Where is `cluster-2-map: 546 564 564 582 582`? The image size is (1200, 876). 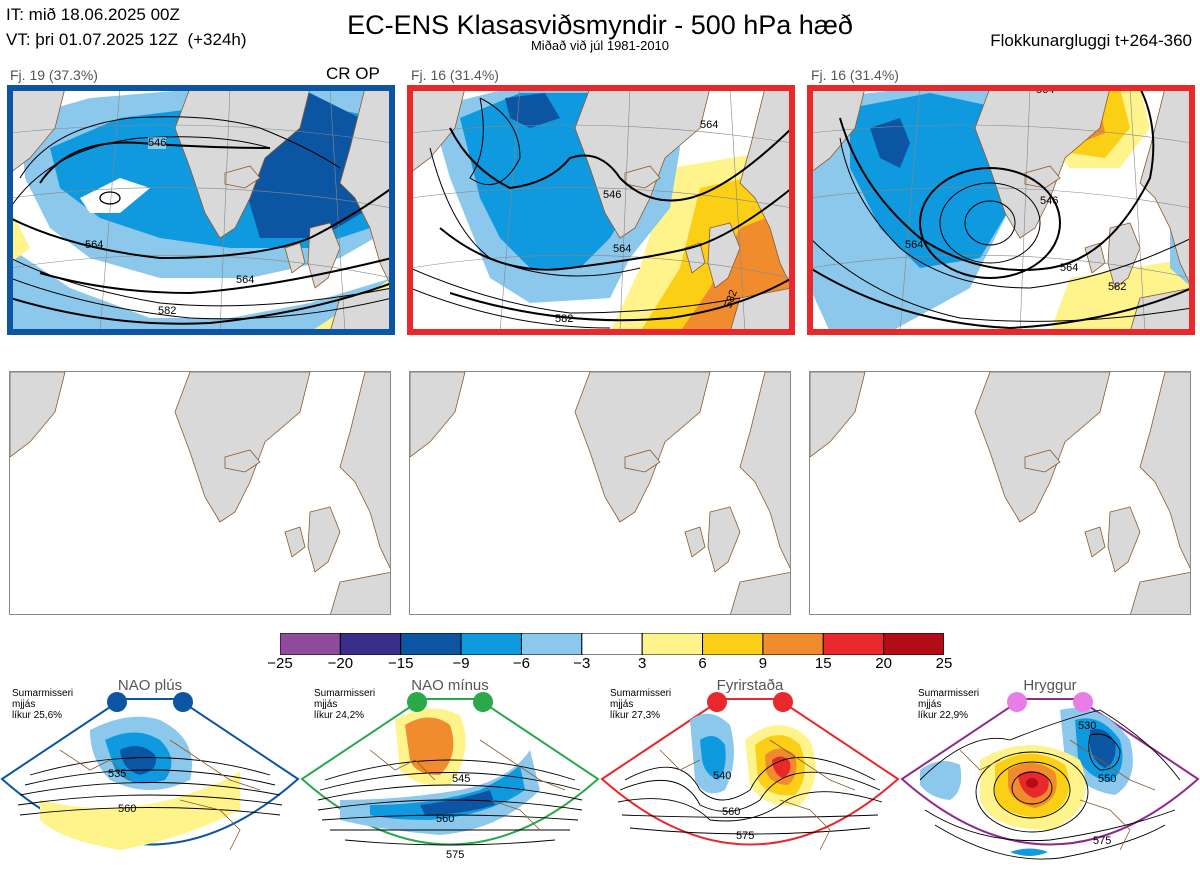 cluster-2-map: 546 564 564 582 582 is located at coordinates (601, 210).